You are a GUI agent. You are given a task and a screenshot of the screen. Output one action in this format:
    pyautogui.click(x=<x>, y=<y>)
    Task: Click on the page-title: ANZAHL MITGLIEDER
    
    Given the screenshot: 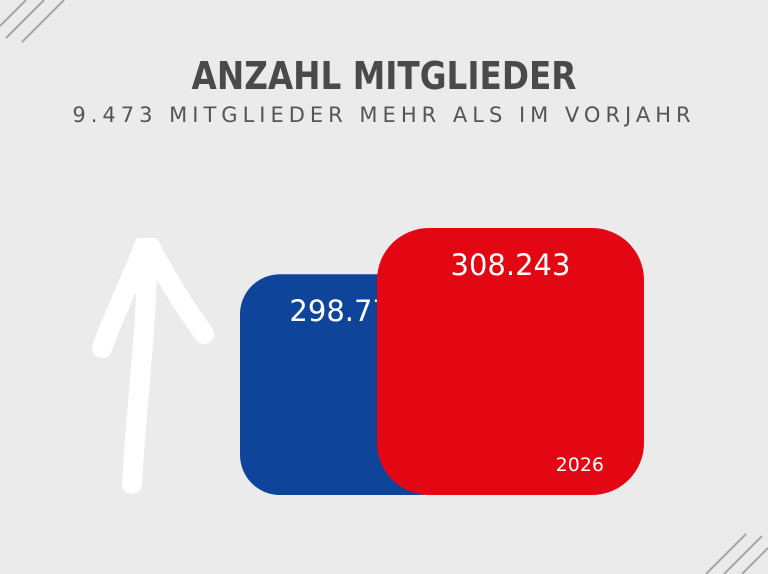 What is the action you would take?
    pyautogui.click(x=384, y=76)
    